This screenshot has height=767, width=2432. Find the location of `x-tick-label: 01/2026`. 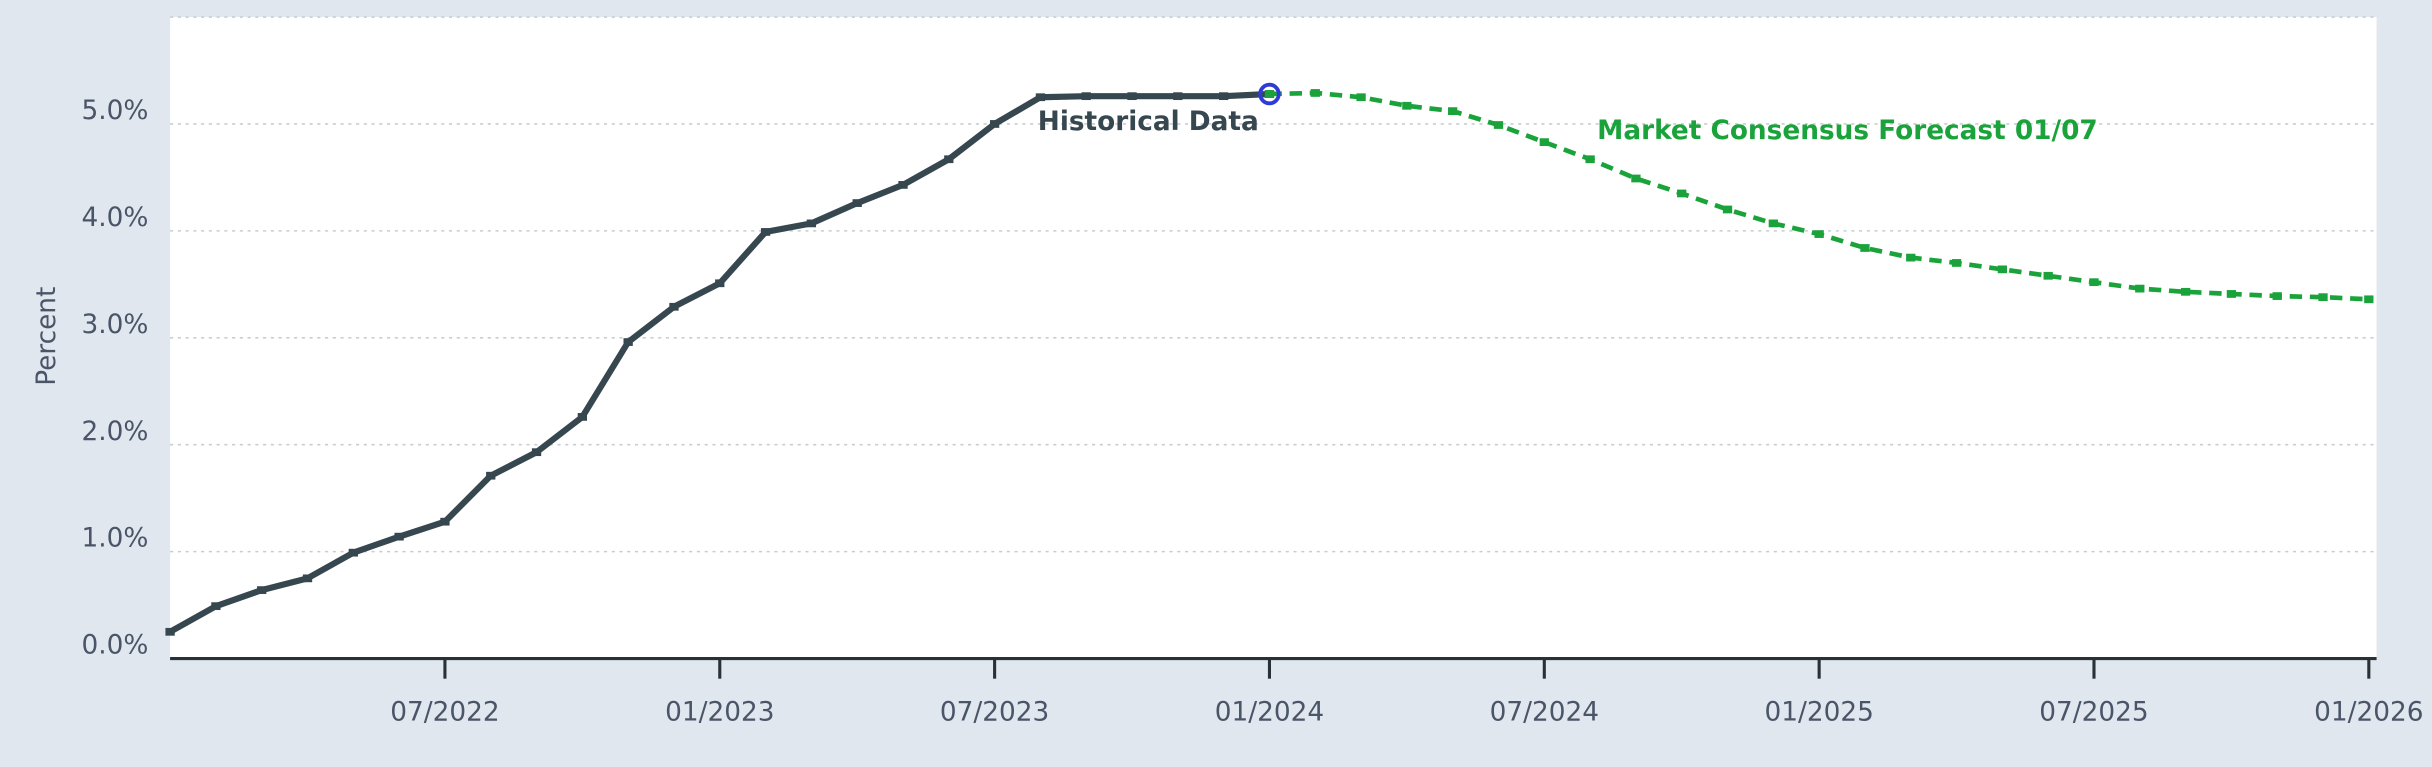

x-tick-label: 01/2026 is located at coordinates (2368, 712).